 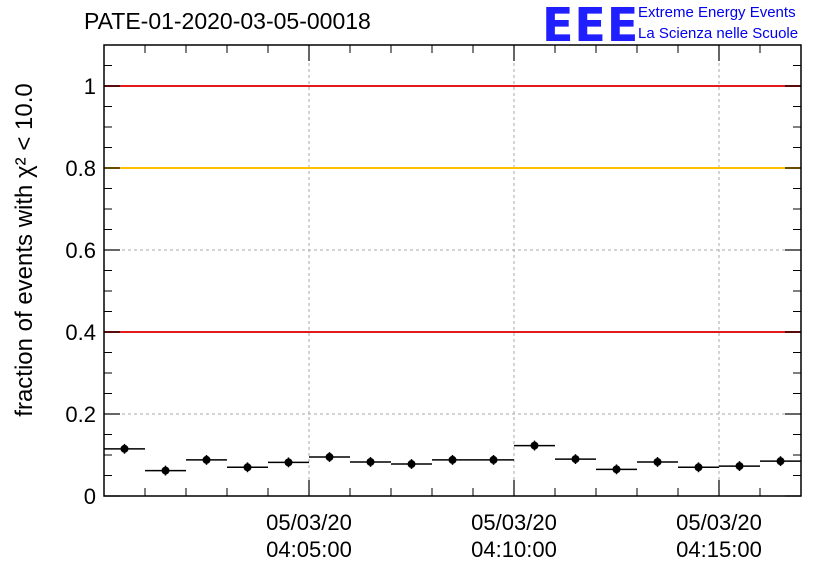 What do you see at coordinates (80, 250) in the screenshot?
I see `y-tick-label: 0.6` at bounding box center [80, 250].